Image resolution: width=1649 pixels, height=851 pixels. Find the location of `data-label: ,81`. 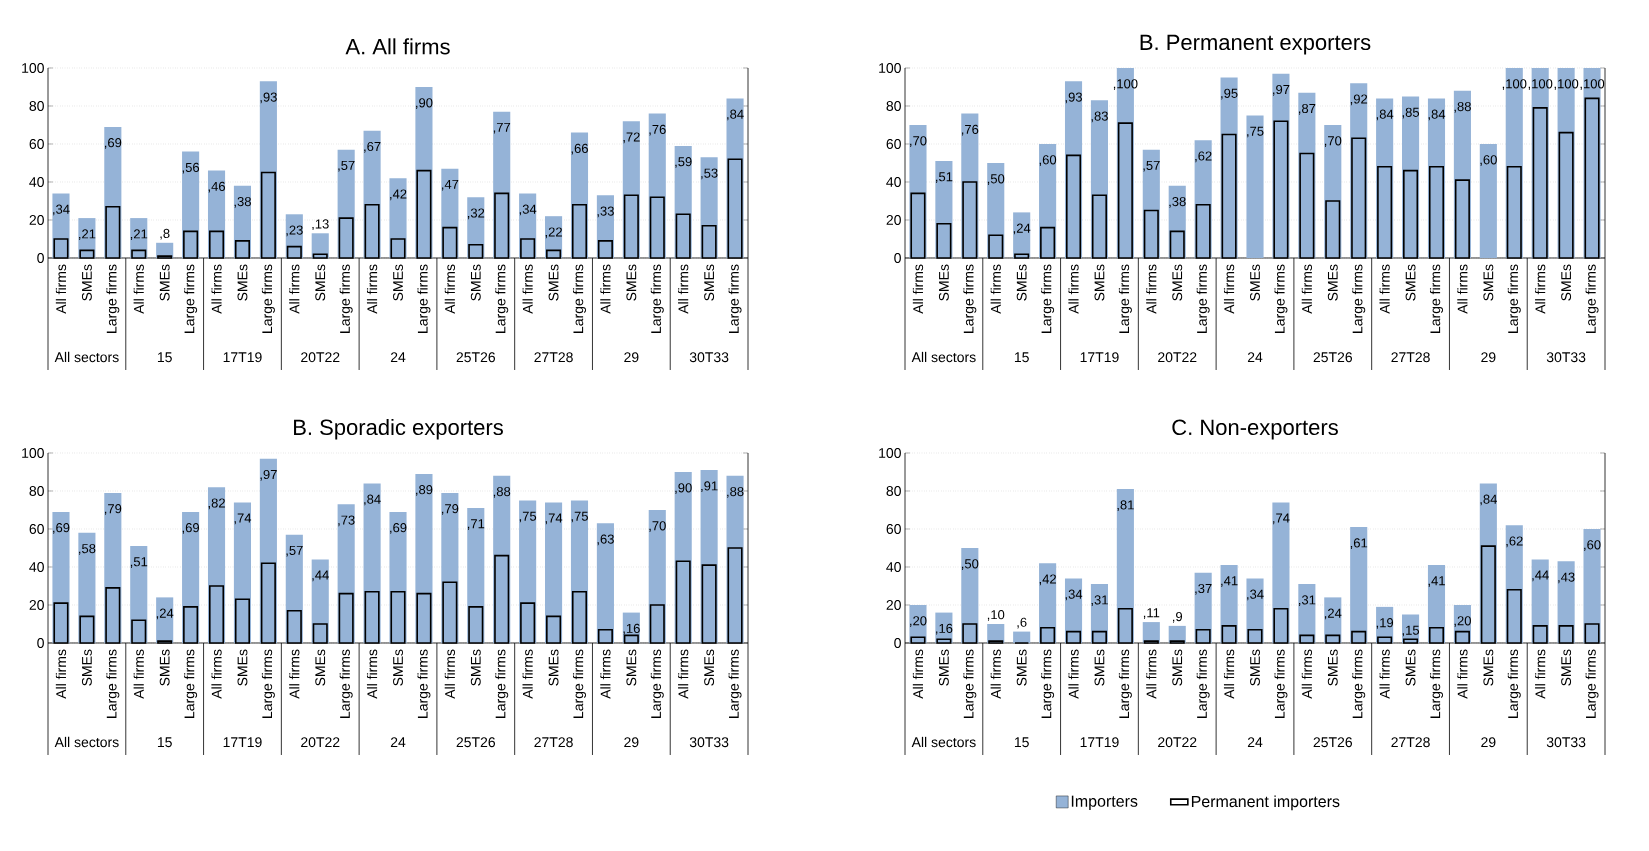

data-label: ,81 is located at coordinates (1125, 506).